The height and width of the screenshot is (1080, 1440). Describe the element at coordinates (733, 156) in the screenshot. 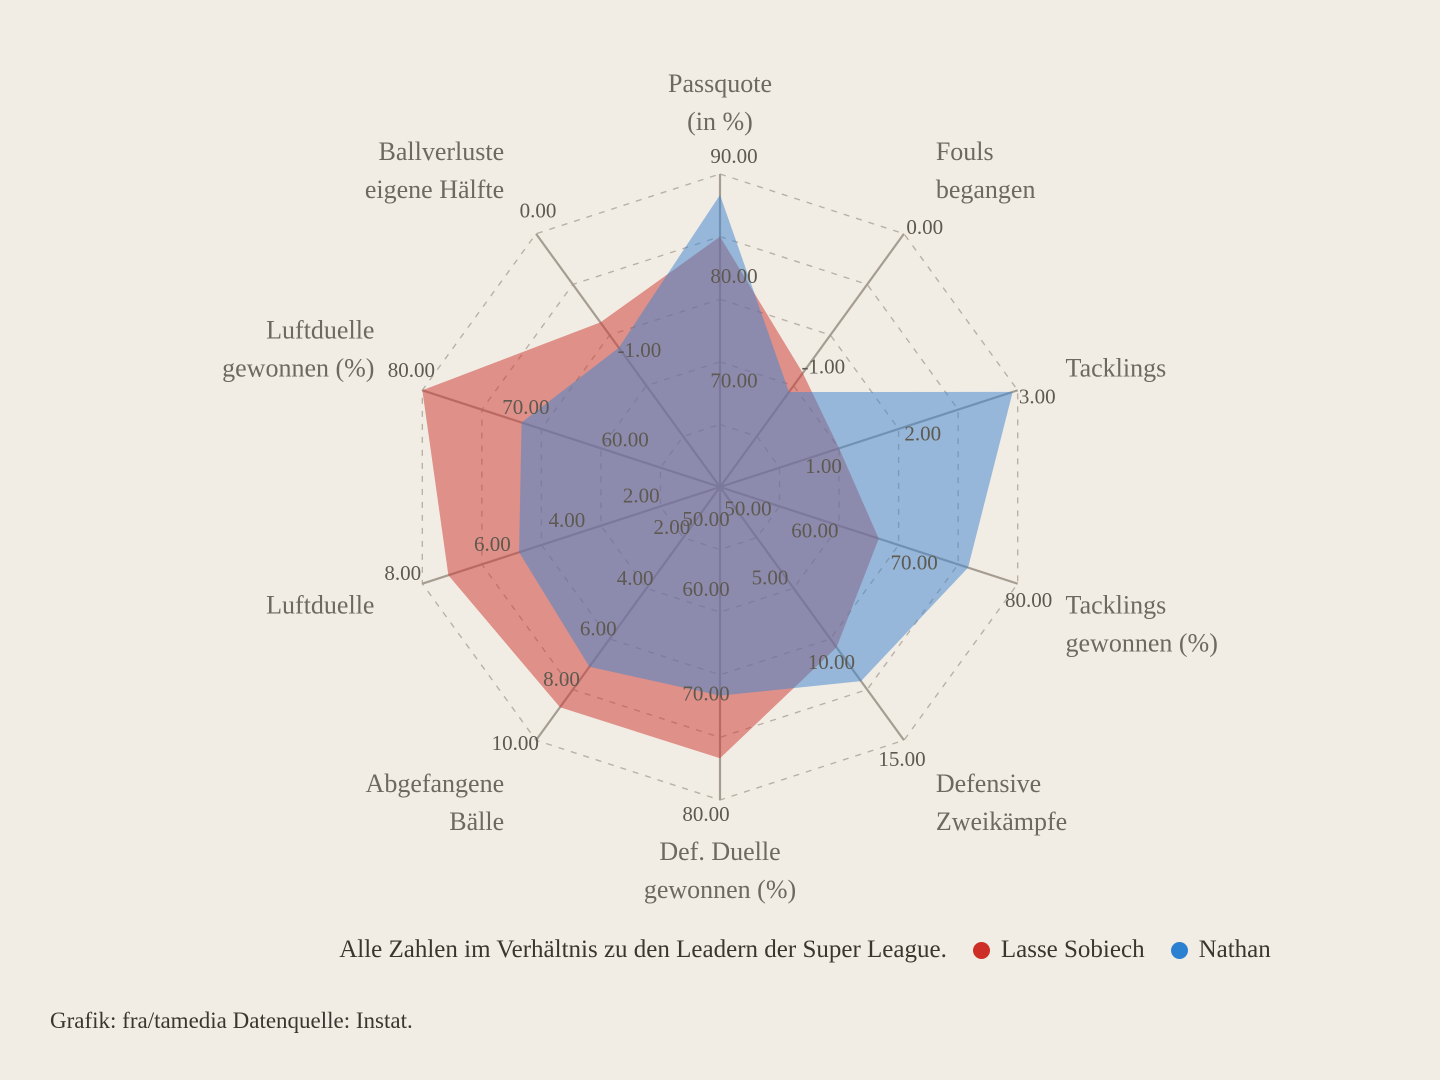

I see `axis-tick-label: 90.00` at that location.